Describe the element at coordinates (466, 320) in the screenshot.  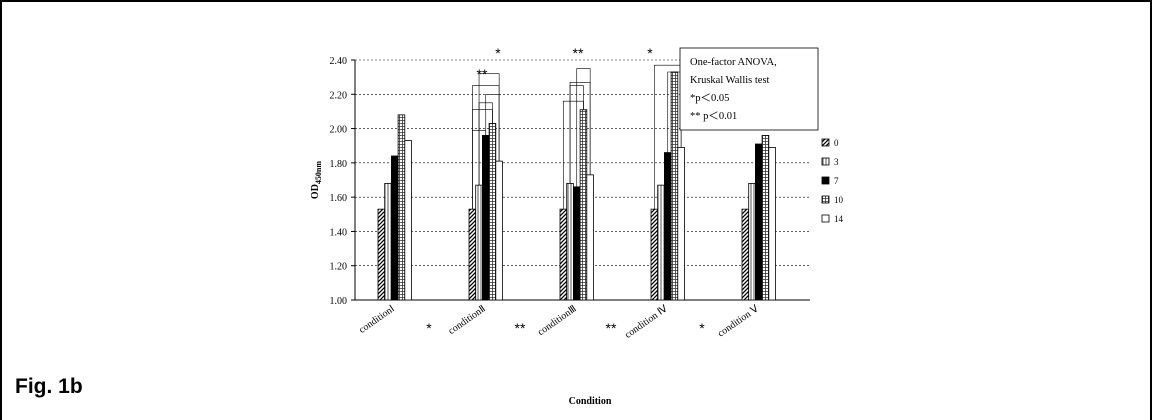
I see `category-label: conditionⅡ` at that location.